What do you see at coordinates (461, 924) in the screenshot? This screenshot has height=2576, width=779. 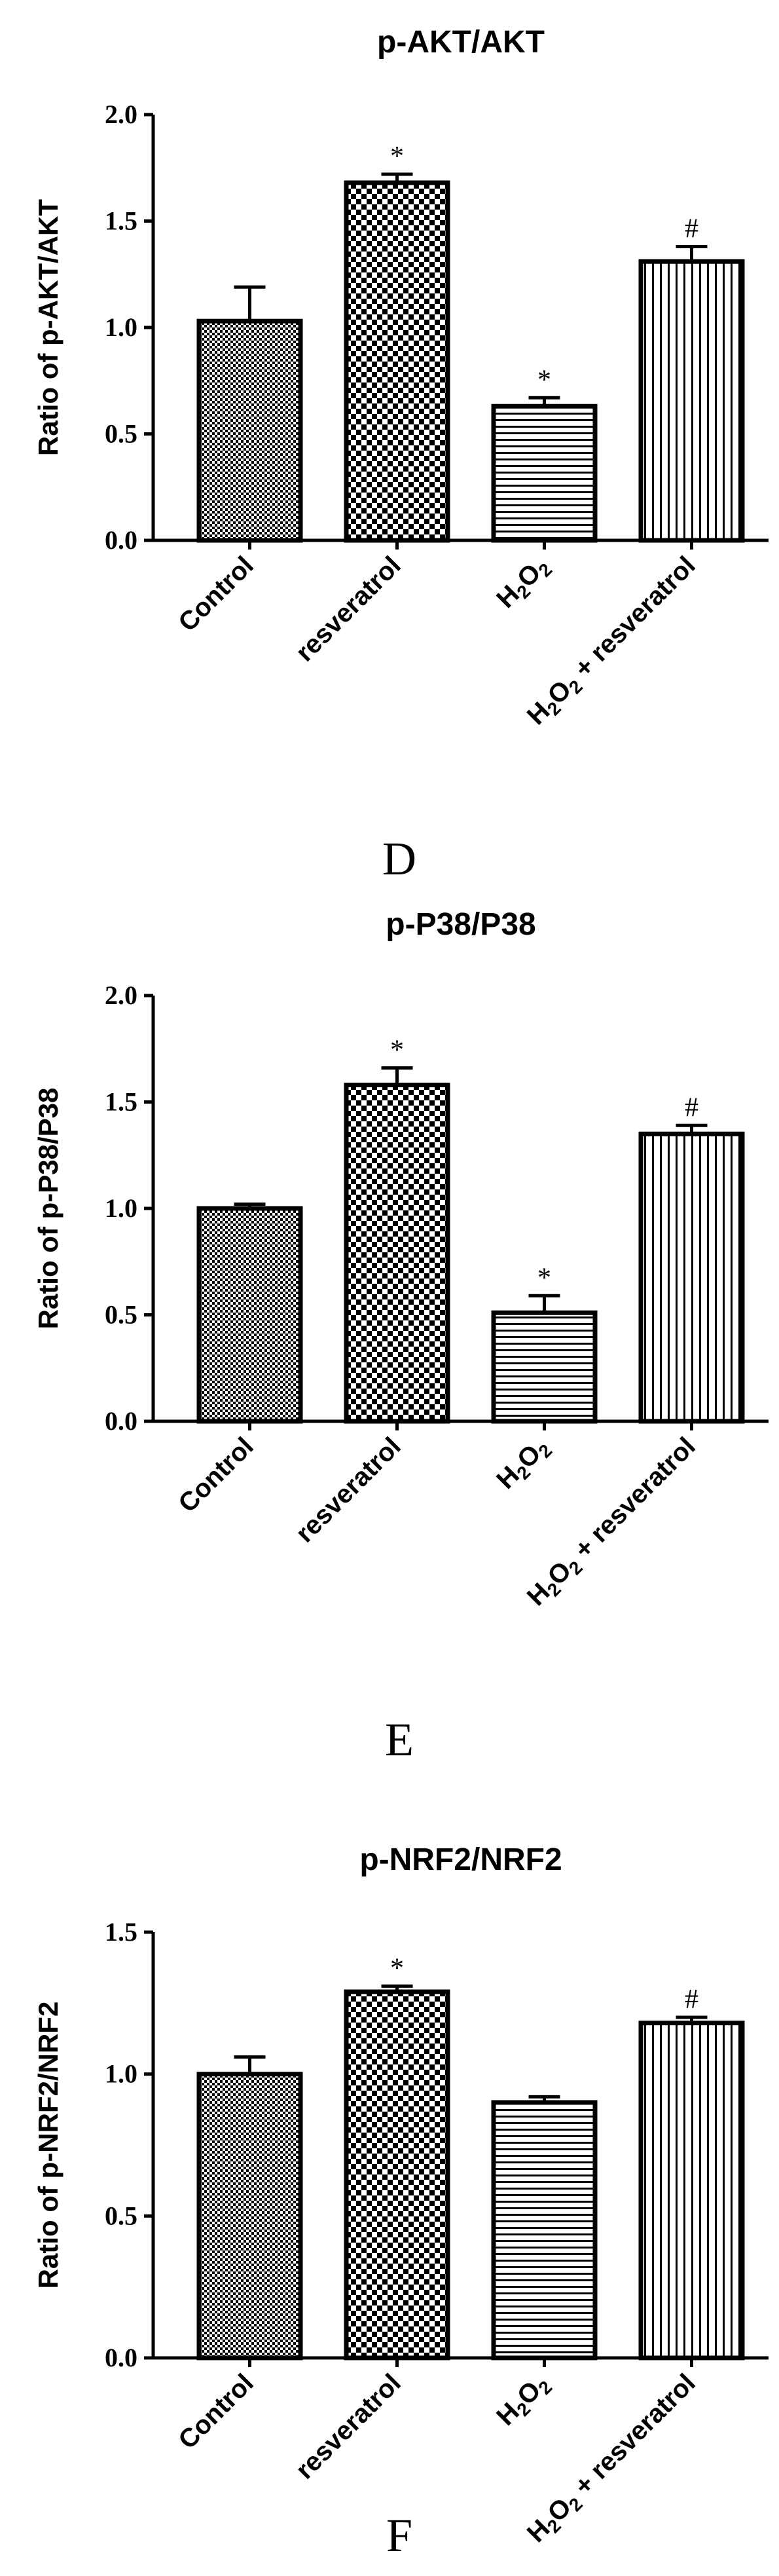 I see `chart-title: p-P38/P38` at bounding box center [461, 924].